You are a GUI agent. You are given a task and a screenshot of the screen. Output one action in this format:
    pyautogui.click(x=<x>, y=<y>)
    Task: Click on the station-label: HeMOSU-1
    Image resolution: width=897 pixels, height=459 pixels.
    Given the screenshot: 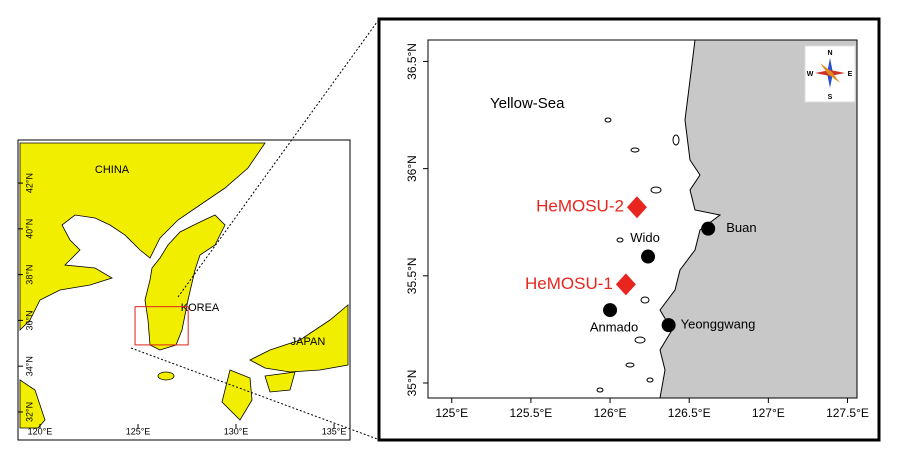 What is the action you would take?
    pyautogui.click(x=569, y=283)
    